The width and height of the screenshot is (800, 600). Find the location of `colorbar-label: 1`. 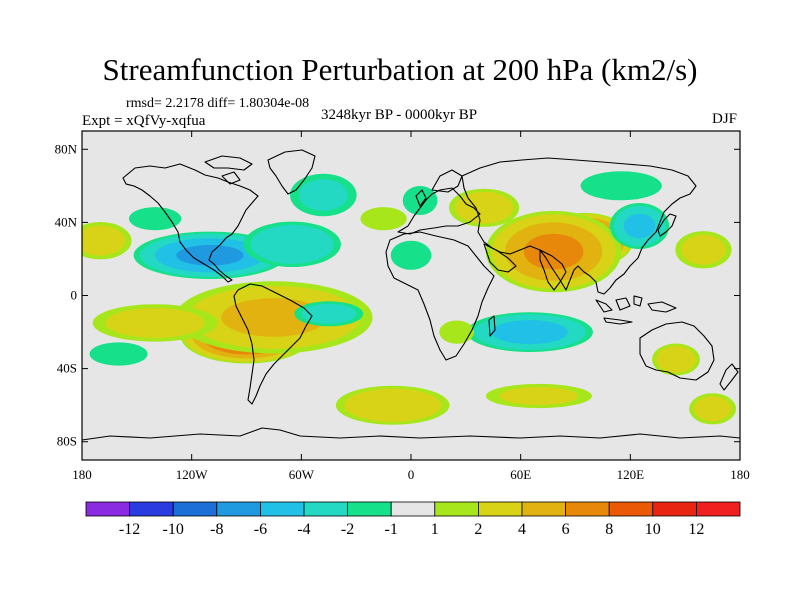

colorbar-label: 1 is located at coordinates (435, 529).